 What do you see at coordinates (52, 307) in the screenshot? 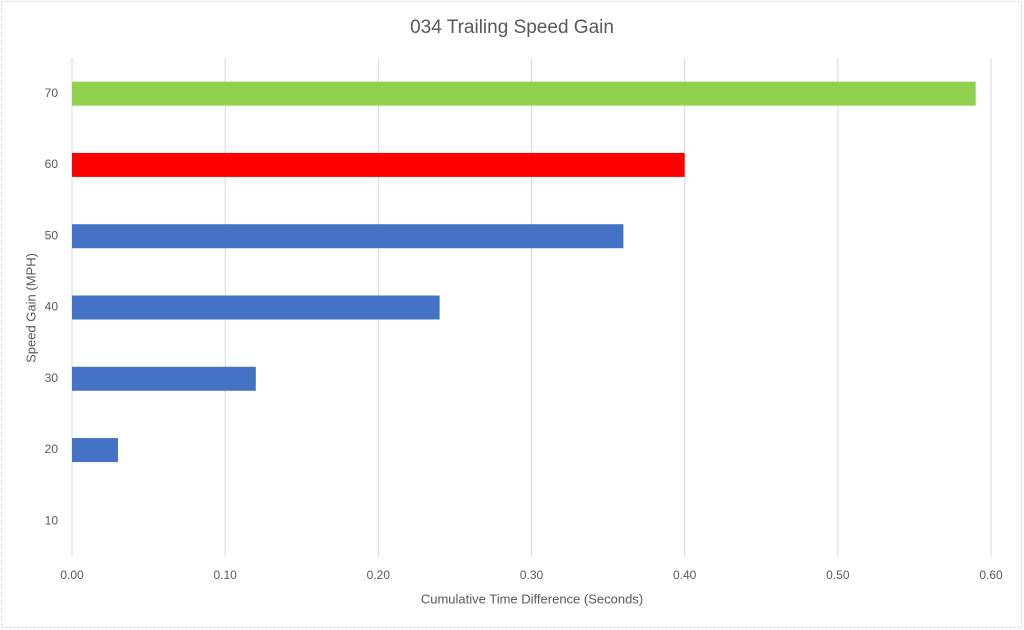
I see `y-tick-label: 40` at bounding box center [52, 307].